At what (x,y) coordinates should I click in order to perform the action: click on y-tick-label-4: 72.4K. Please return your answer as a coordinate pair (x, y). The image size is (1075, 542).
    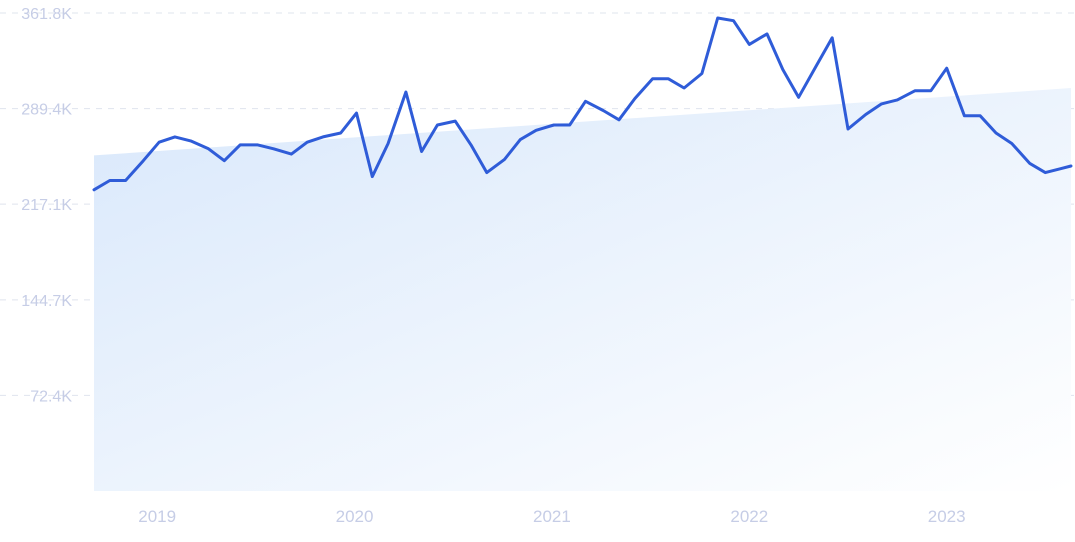
    Looking at the image, I should click on (51, 396).